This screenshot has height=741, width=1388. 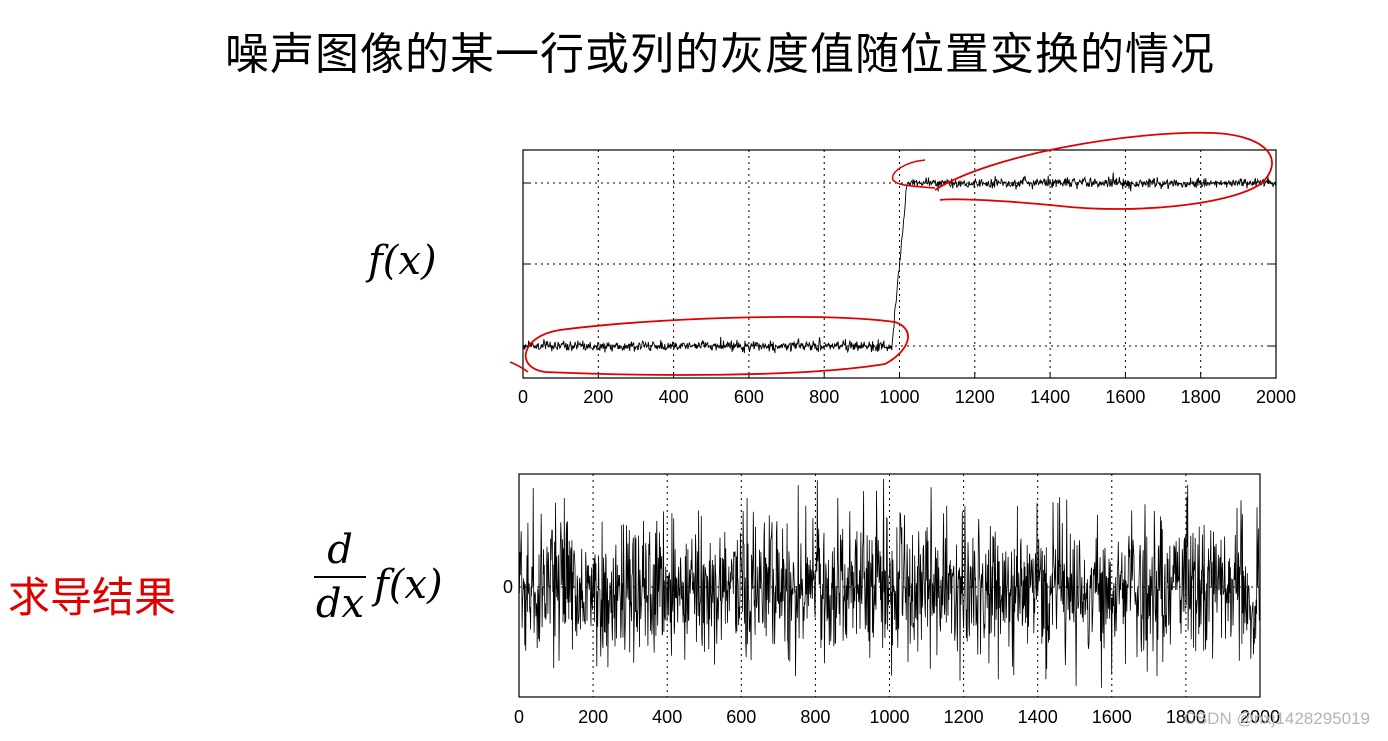 I want to click on annotation-tail-high, so click(x=913, y=174).